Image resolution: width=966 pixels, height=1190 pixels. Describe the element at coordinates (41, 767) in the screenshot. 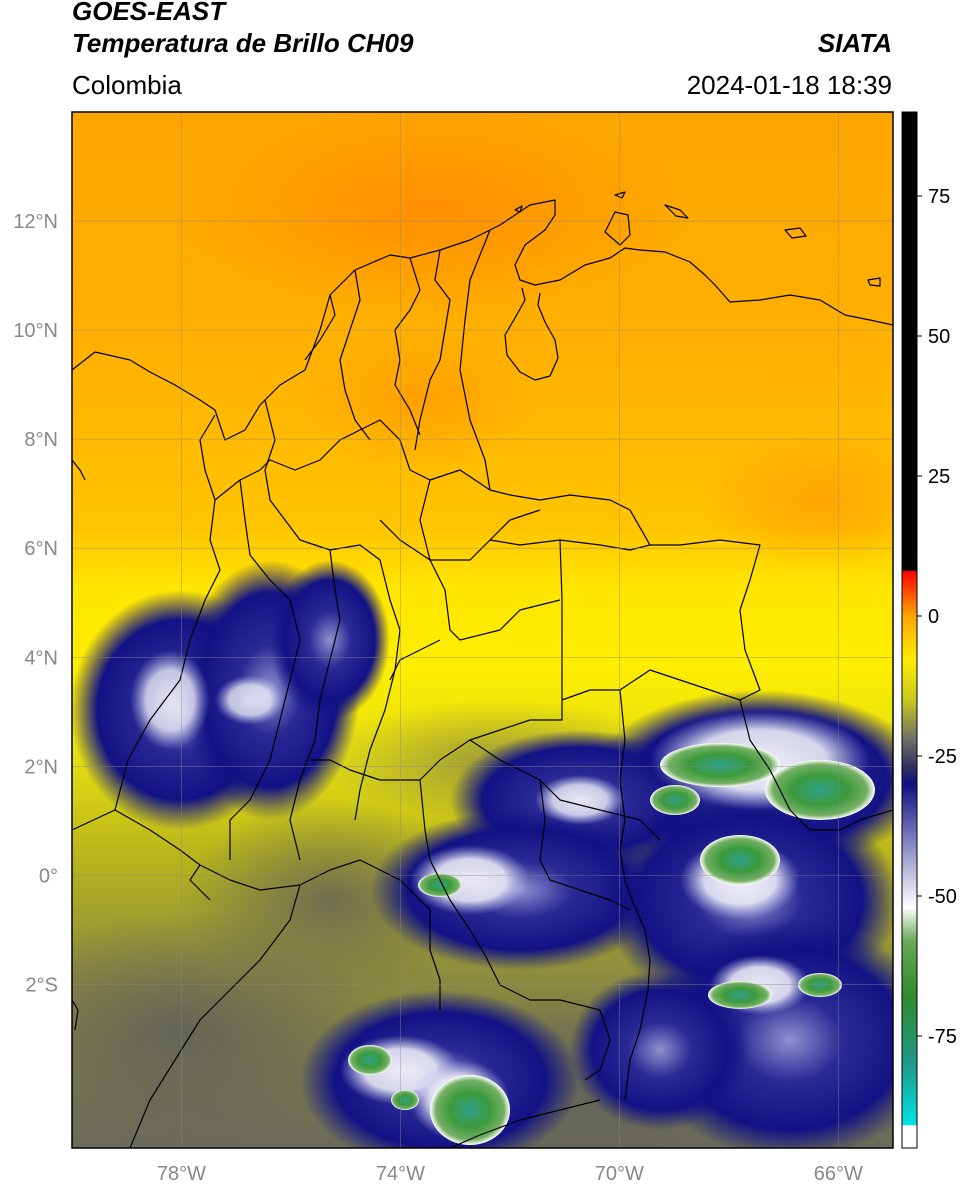

I see `lat-tick-label: 2°N` at that location.